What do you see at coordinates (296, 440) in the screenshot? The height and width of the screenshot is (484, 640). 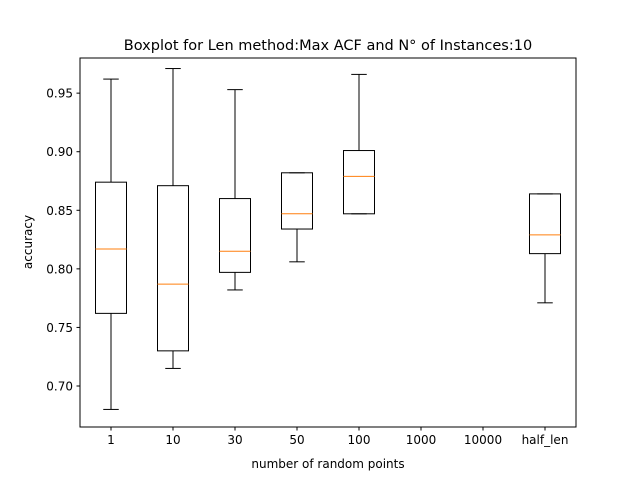 I see `x-tick-label: 50` at bounding box center [296, 440].